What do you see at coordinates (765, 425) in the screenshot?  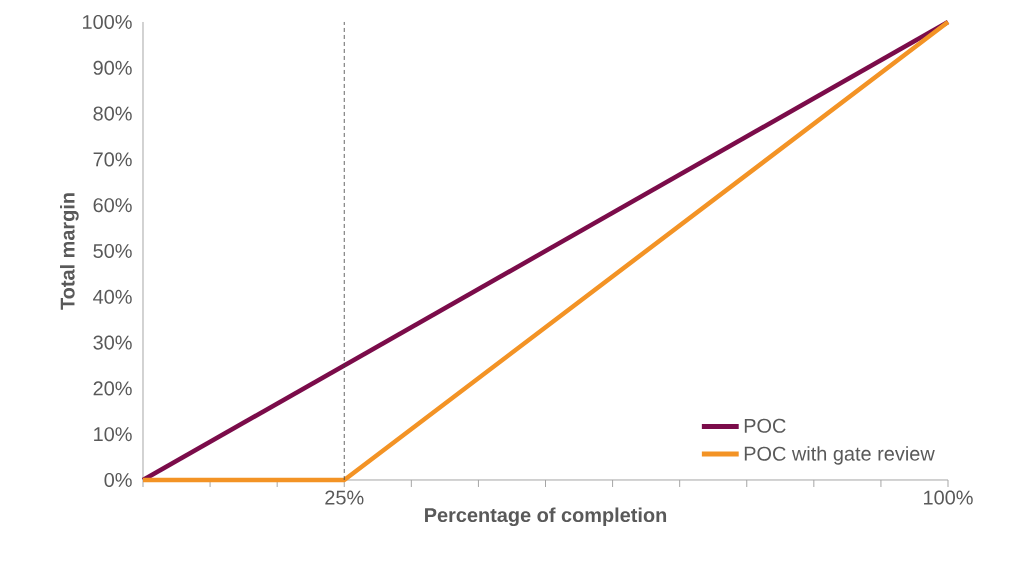 I see `legend-label: POC` at bounding box center [765, 425].